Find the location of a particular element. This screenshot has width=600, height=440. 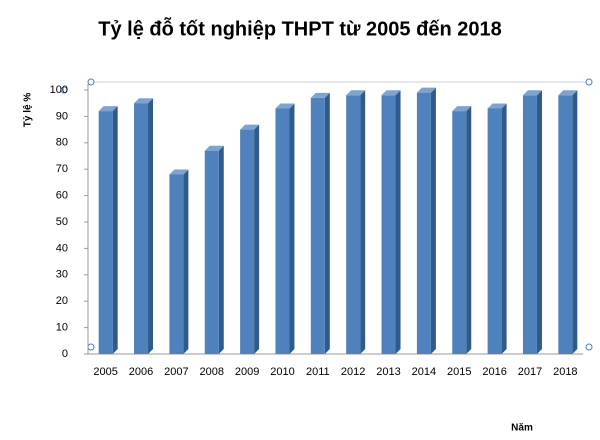

y-tick-label: 50 is located at coordinates (62, 222).